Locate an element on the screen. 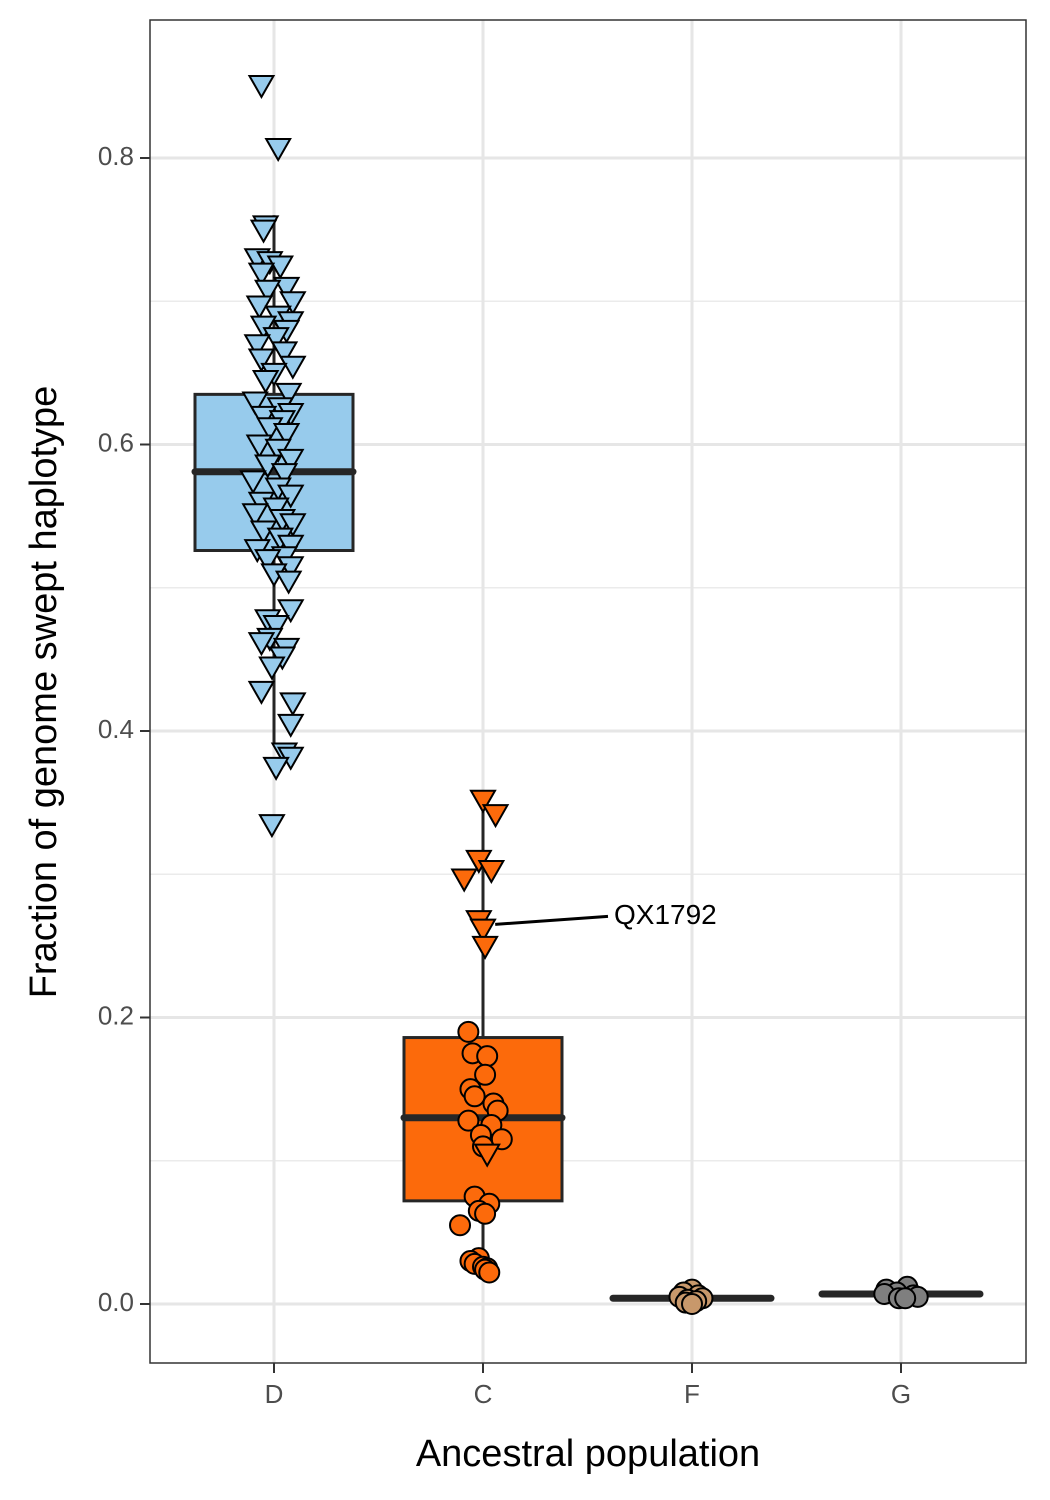  x-tick-label: C is located at coordinates (483, 1394).